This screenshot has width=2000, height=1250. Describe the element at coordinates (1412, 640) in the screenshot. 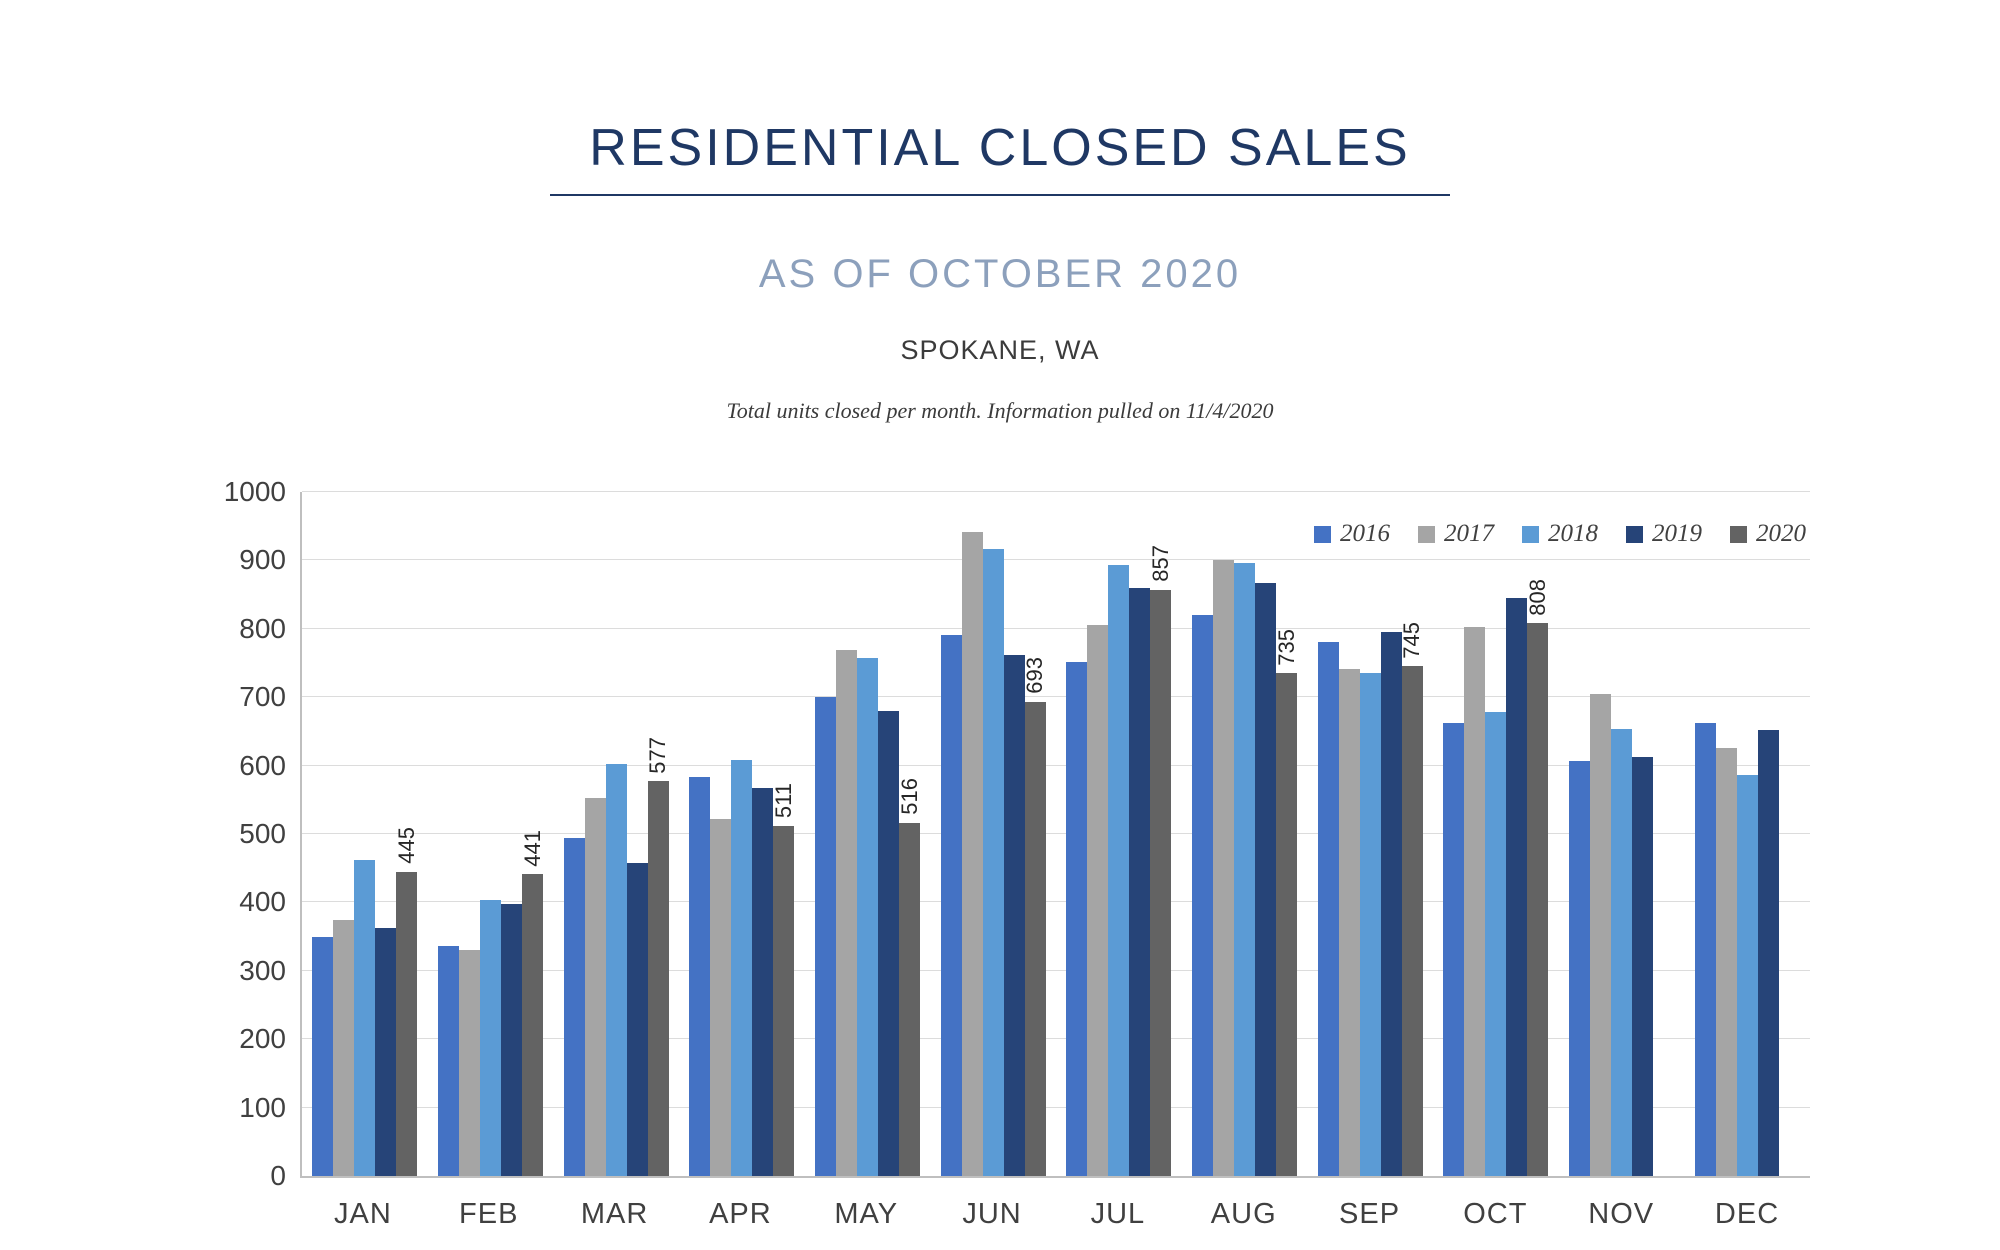

I see `data-label-sep-2020: 745` at that location.